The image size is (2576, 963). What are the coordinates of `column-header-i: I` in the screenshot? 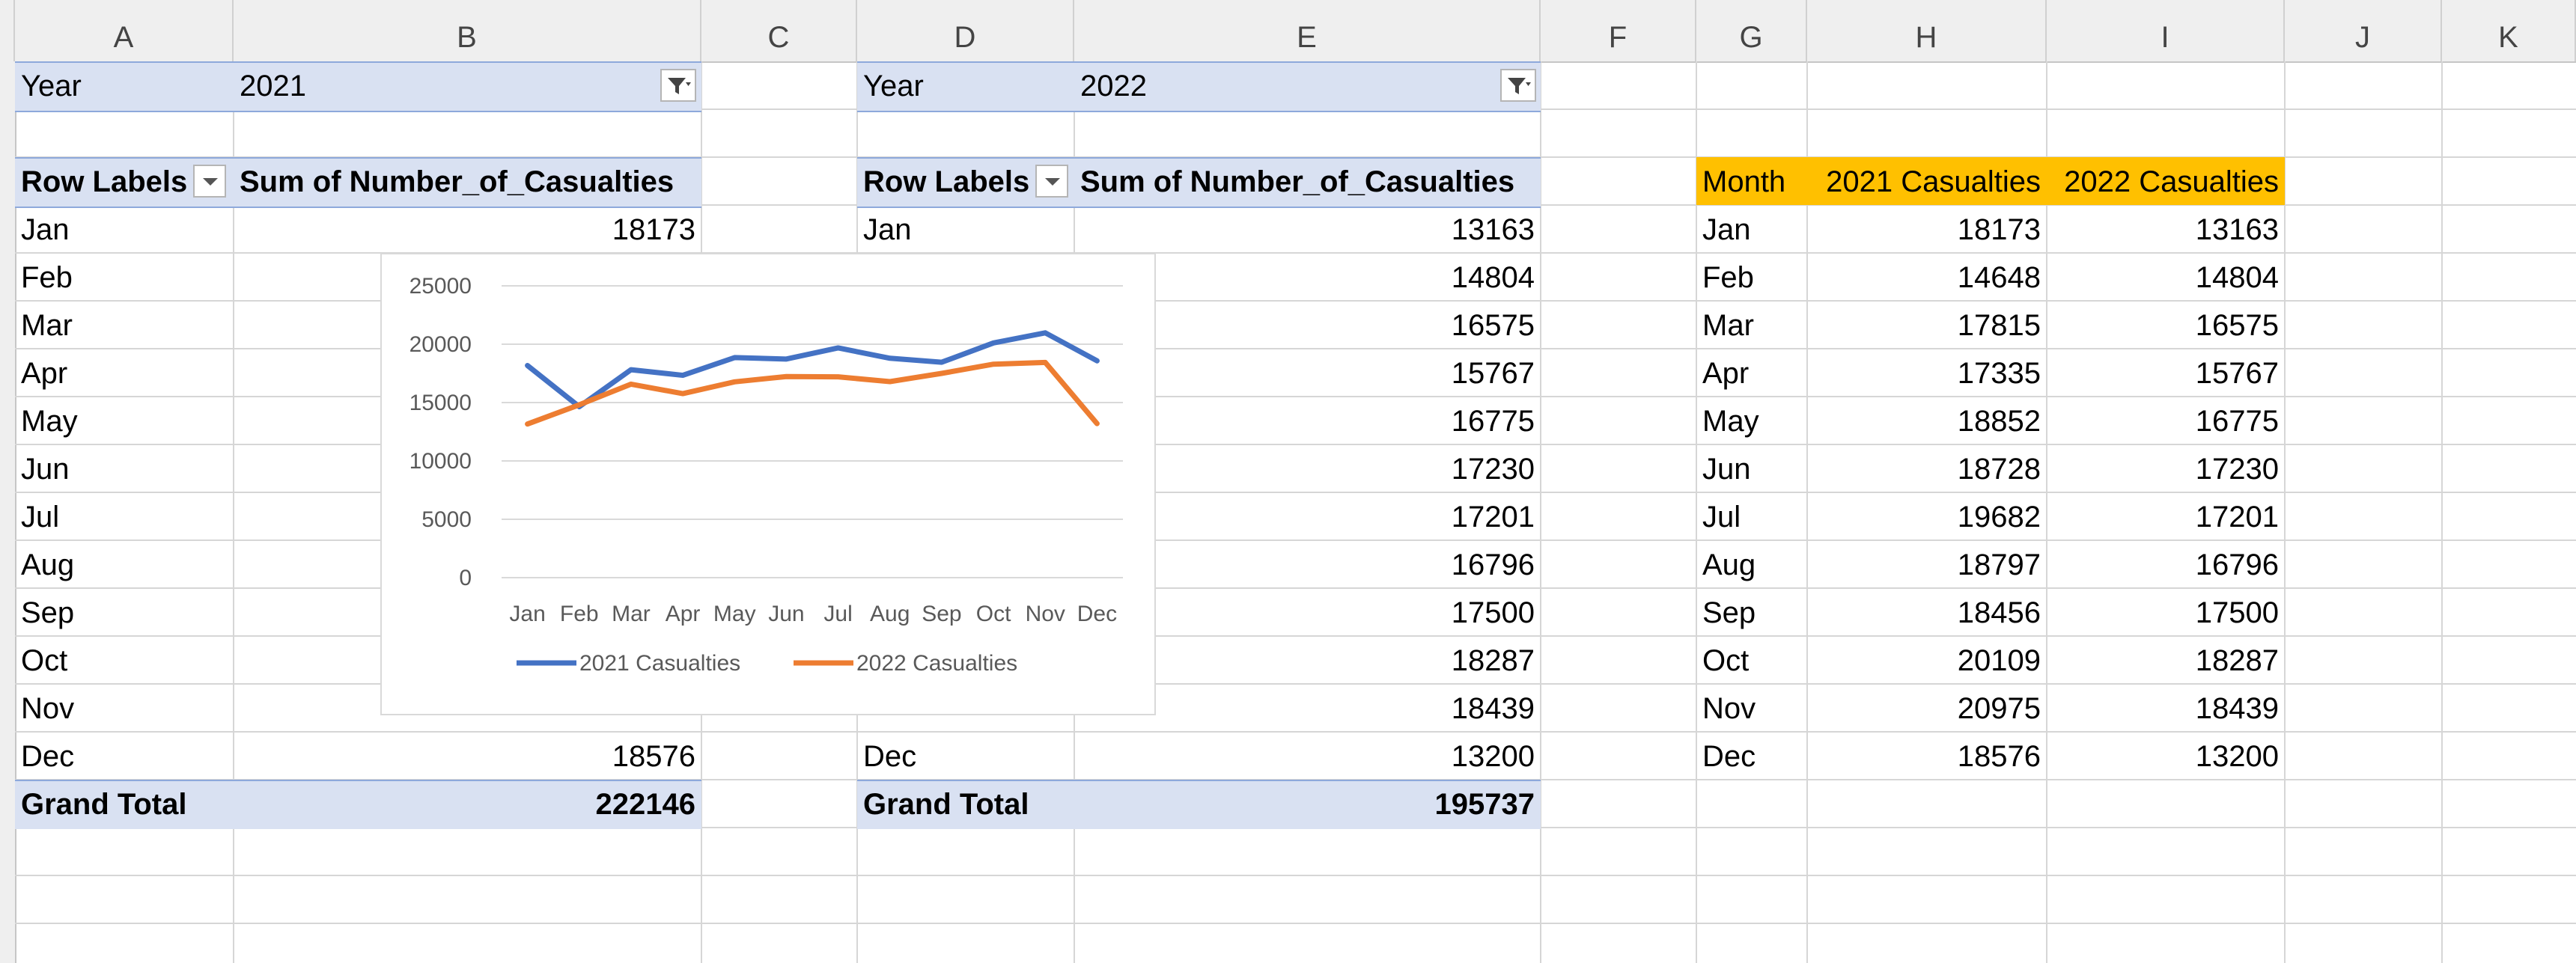 It's located at (2166, 30).